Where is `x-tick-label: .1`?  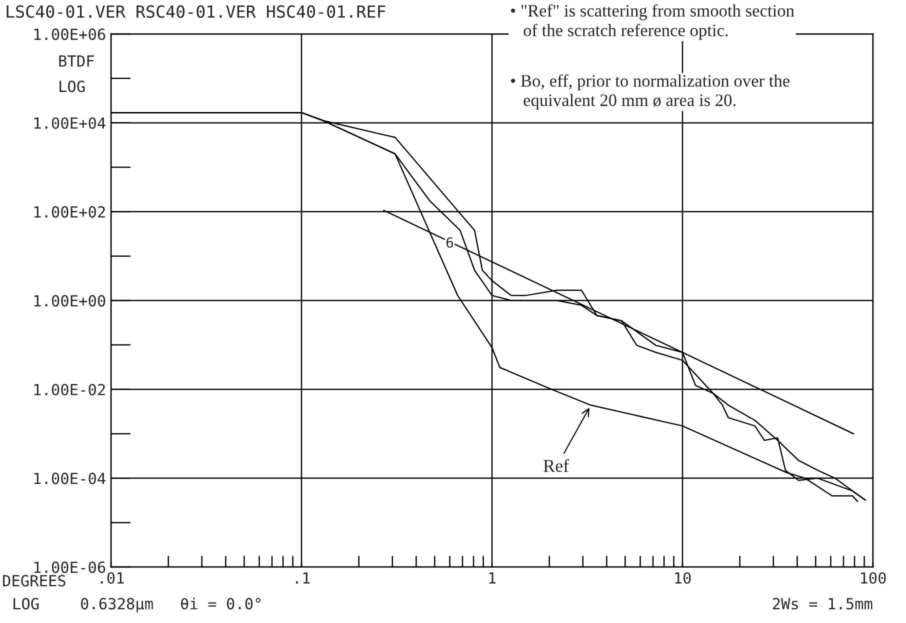 x-tick-label: .1 is located at coordinates (303, 578).